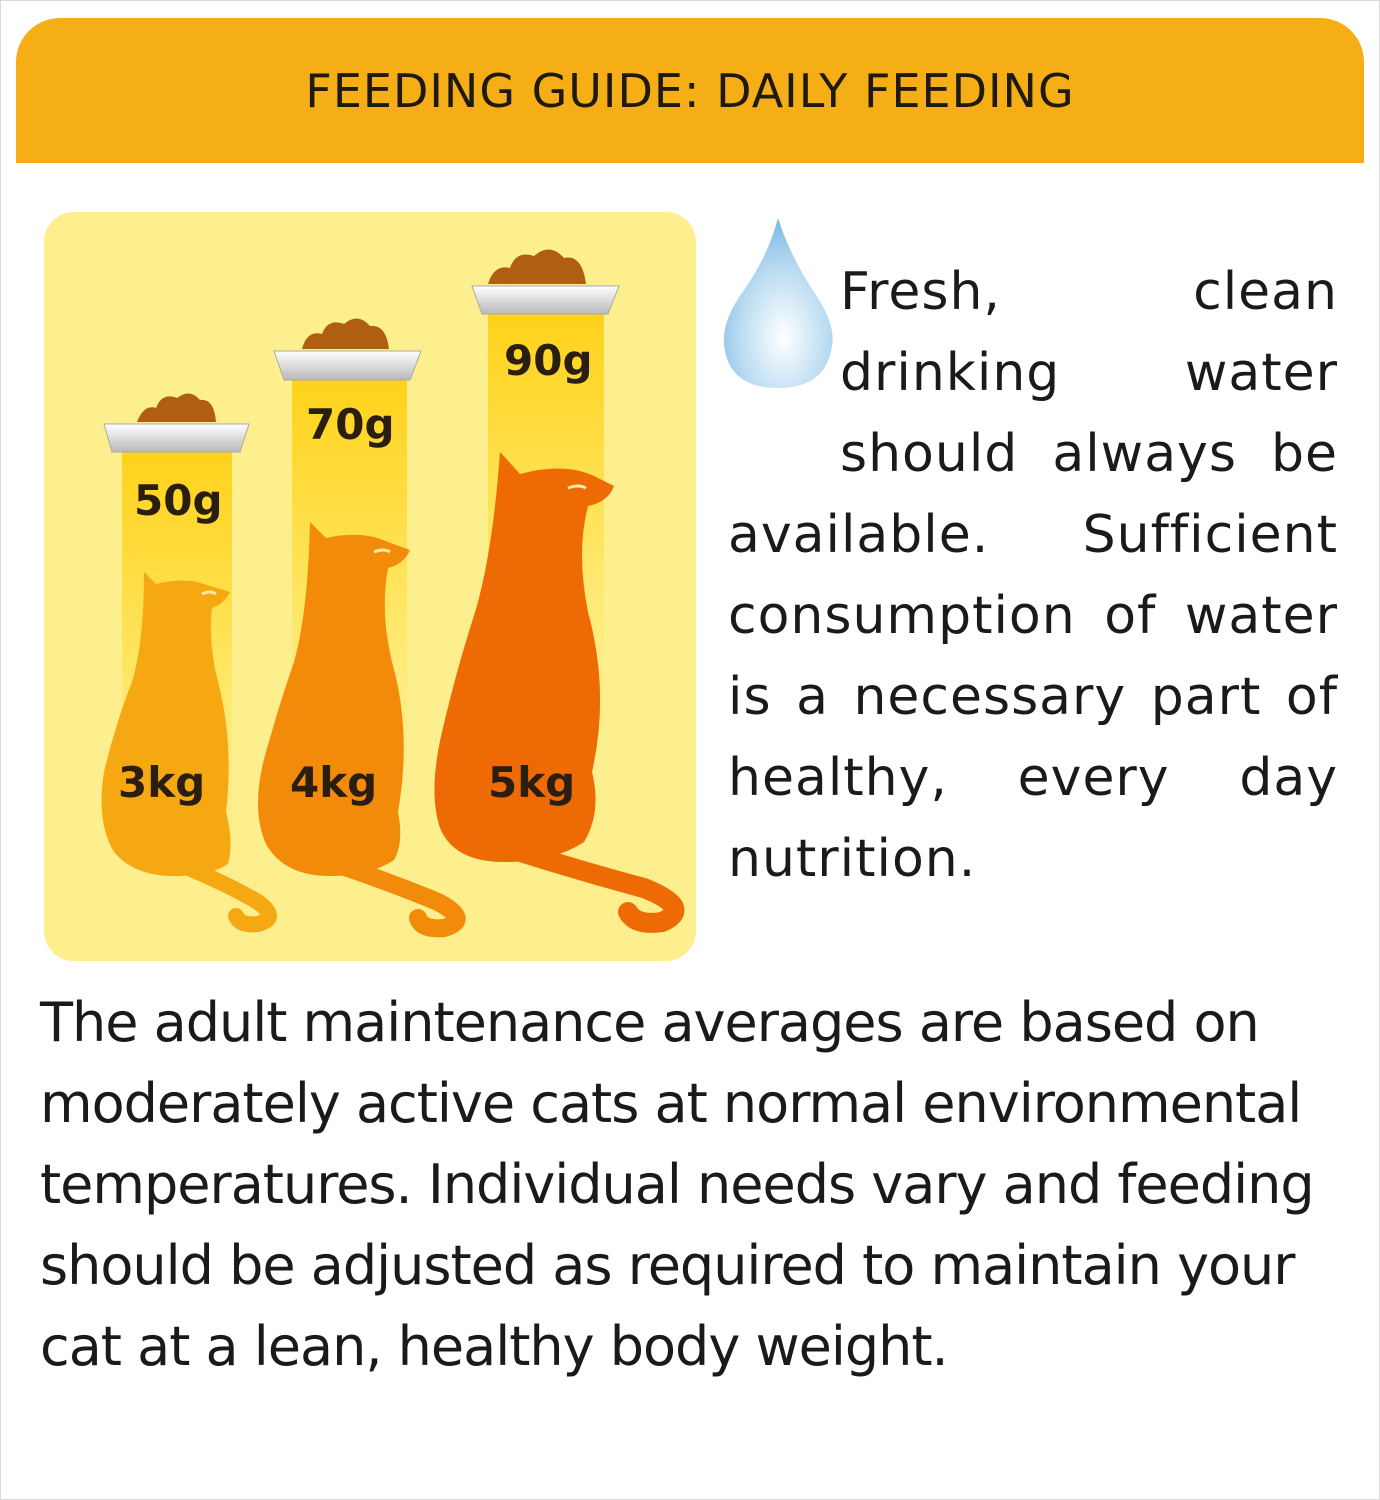 This screenshot has height=1500, width=1380. Describe the element at coordinates (545, 282) in the screenshot. I see `kibble-bowl-90g-icon` at that location.